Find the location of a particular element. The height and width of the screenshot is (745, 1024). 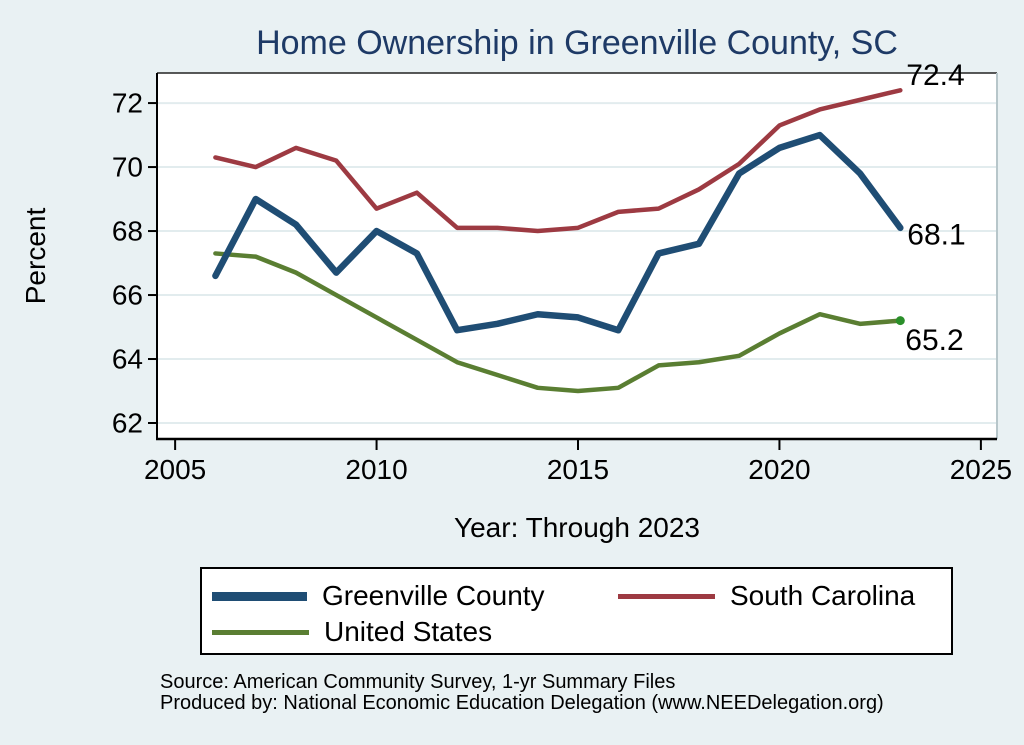

legend-label-united-states: United States is located at coordinates (408, 631).